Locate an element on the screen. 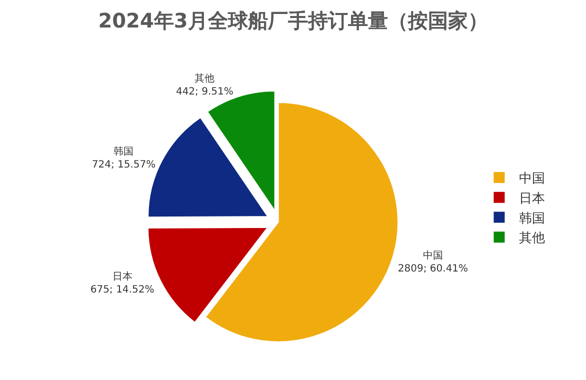  data-label: 442; 9.51% is located at coordinates (205, 92).